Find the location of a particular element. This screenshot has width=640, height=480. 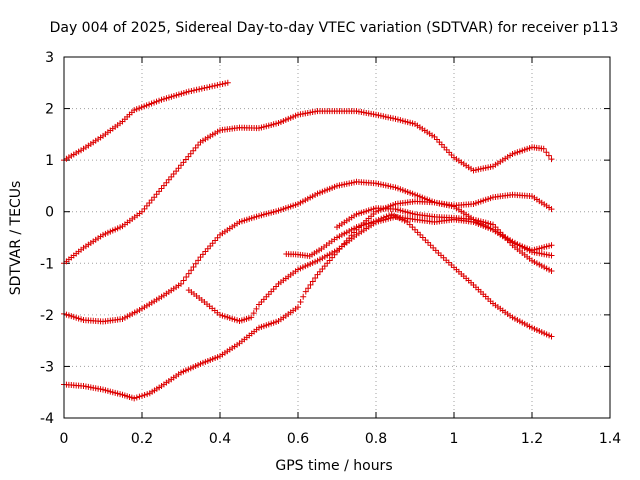

x-tick-label: 0.2 is located at coordinates (142, 439).